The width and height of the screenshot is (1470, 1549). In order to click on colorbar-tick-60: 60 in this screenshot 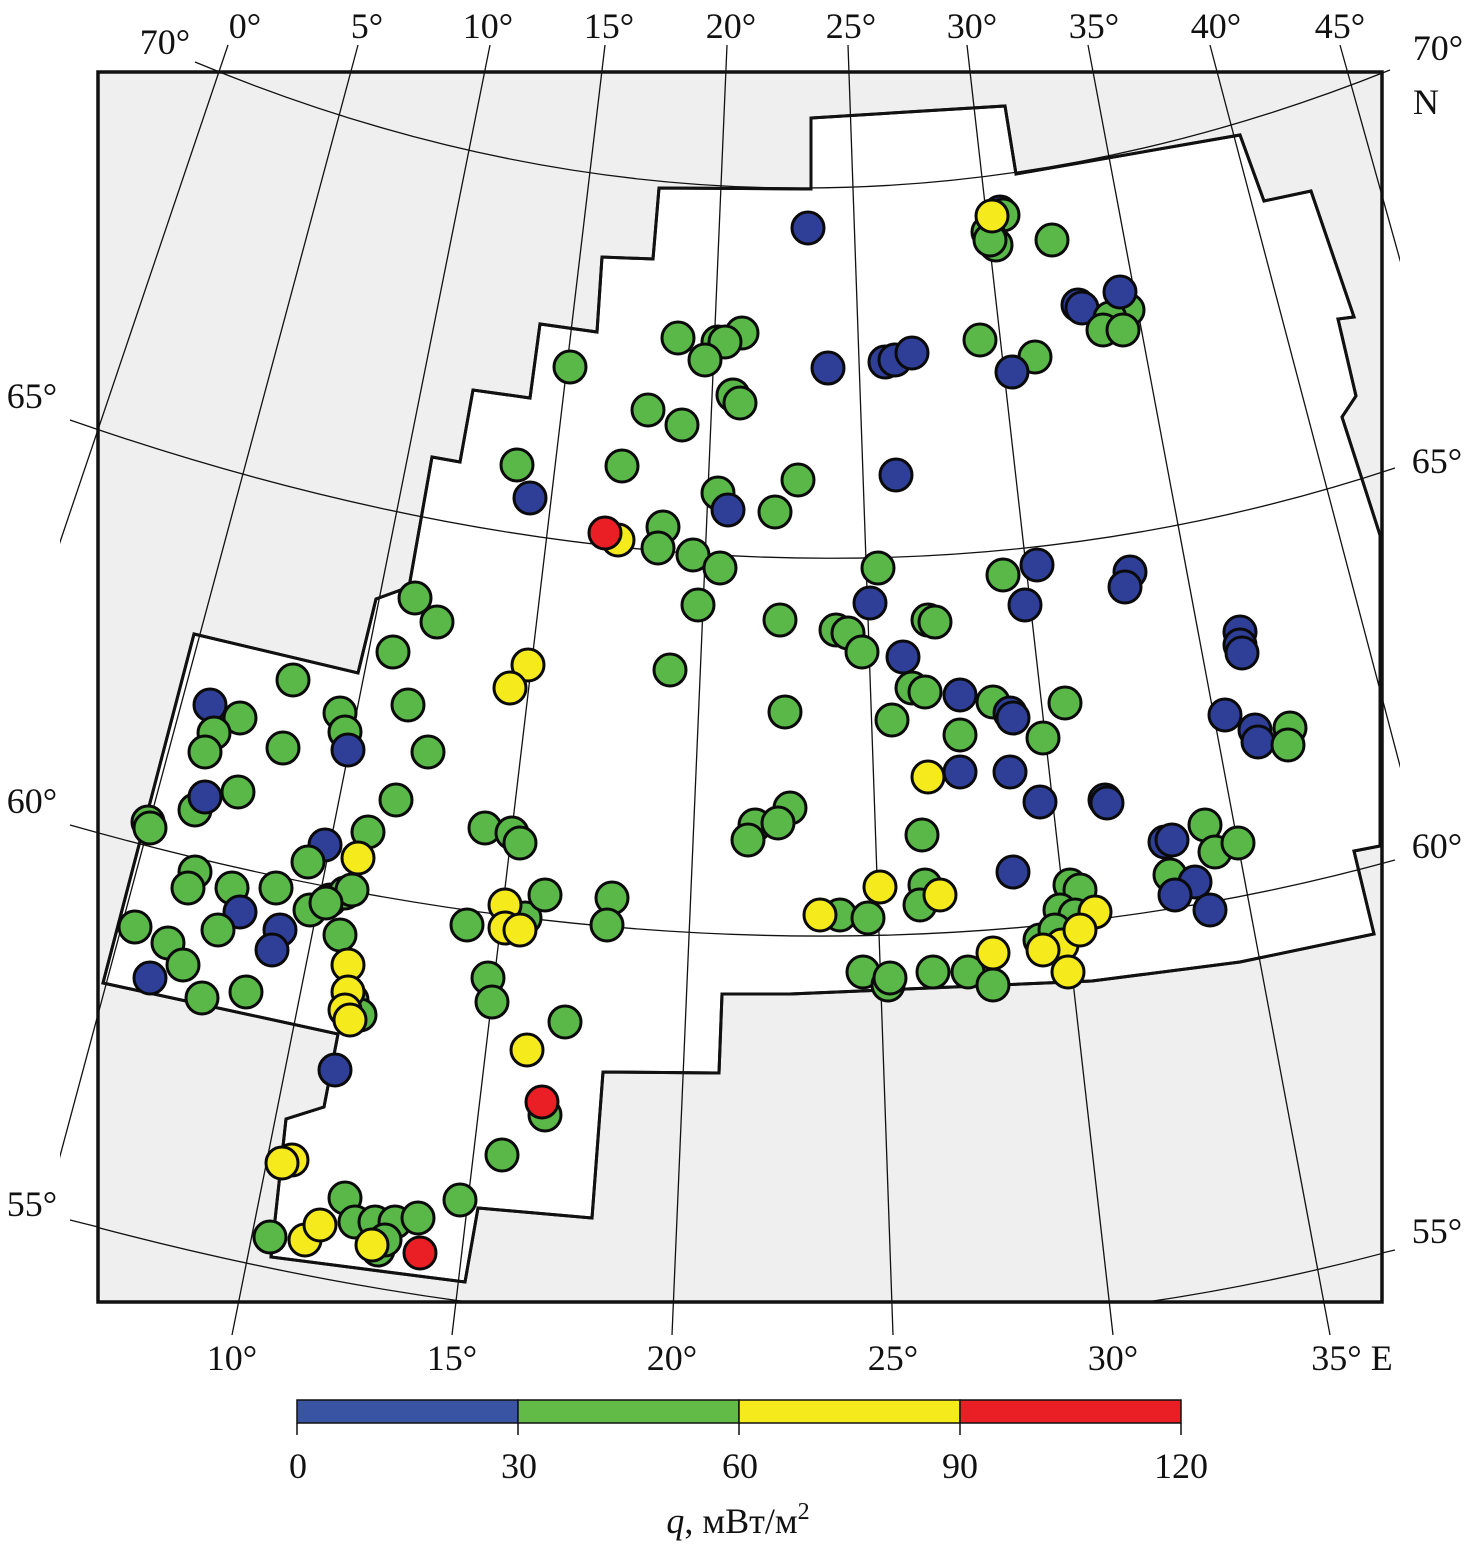, I will do `click(740, 1466)`.